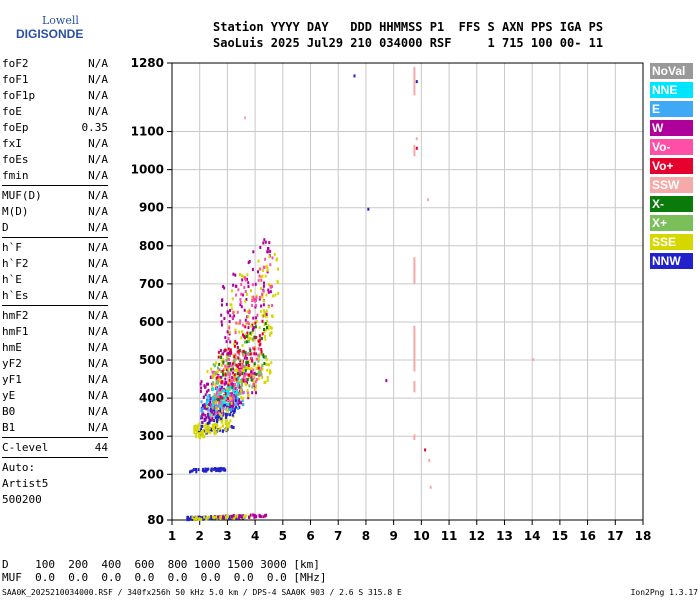 The image size is (700, 600). I want to click on y-tick-label: 1100, so click(147, 132).